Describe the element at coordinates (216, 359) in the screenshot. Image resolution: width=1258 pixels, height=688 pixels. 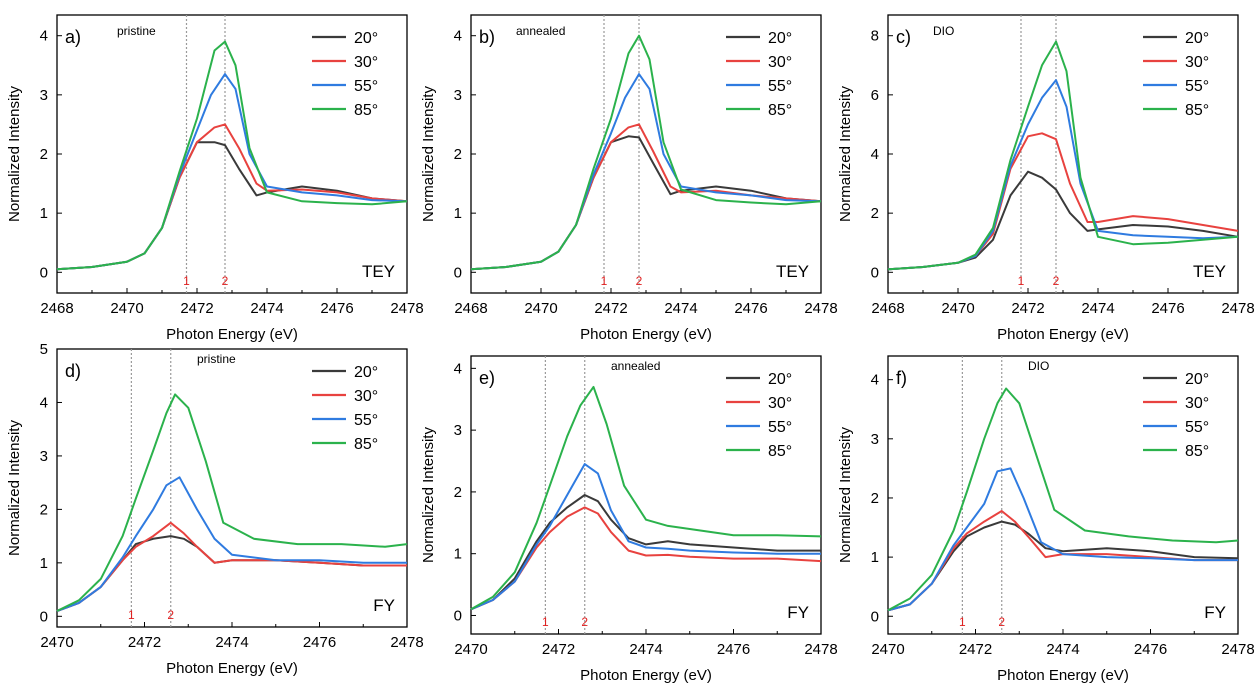
I see `sample-label: pristine` at that location.